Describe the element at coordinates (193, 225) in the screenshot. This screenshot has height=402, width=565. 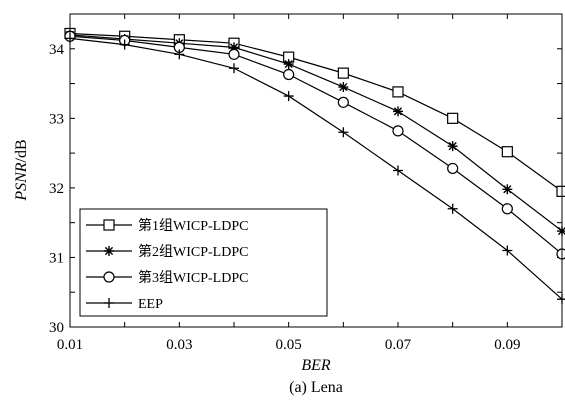
I see `legend-label: 第1组WICP-LDPC` at that location.